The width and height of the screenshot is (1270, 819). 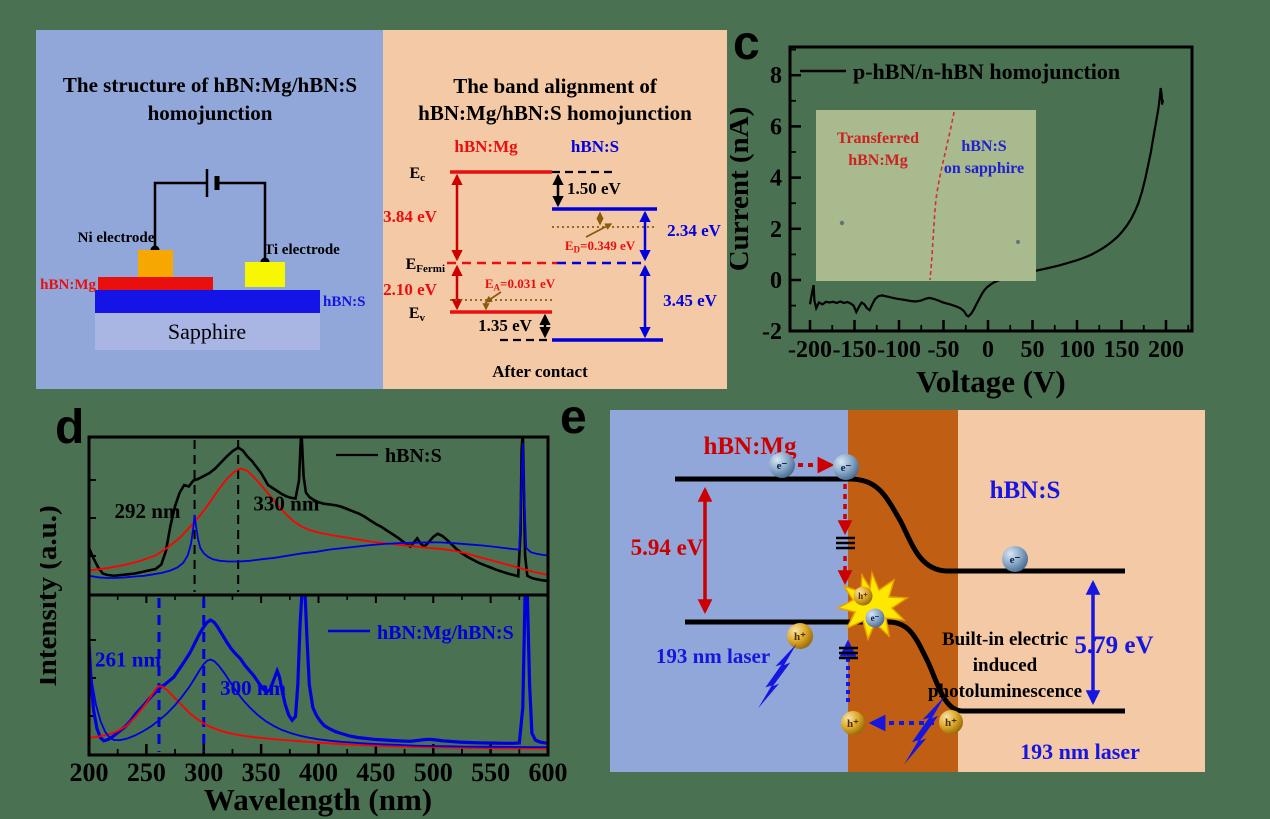 I want to click on pl-legend-bottom-label: hBN:Mg/hBN:S, so click(x=445, y=633).